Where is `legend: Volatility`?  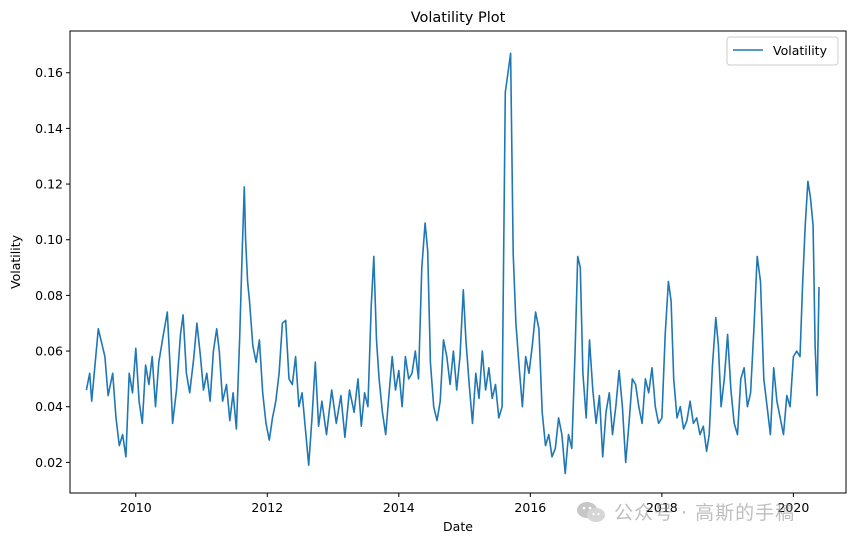 legend: Volatility is located at coordinates (782, 51).